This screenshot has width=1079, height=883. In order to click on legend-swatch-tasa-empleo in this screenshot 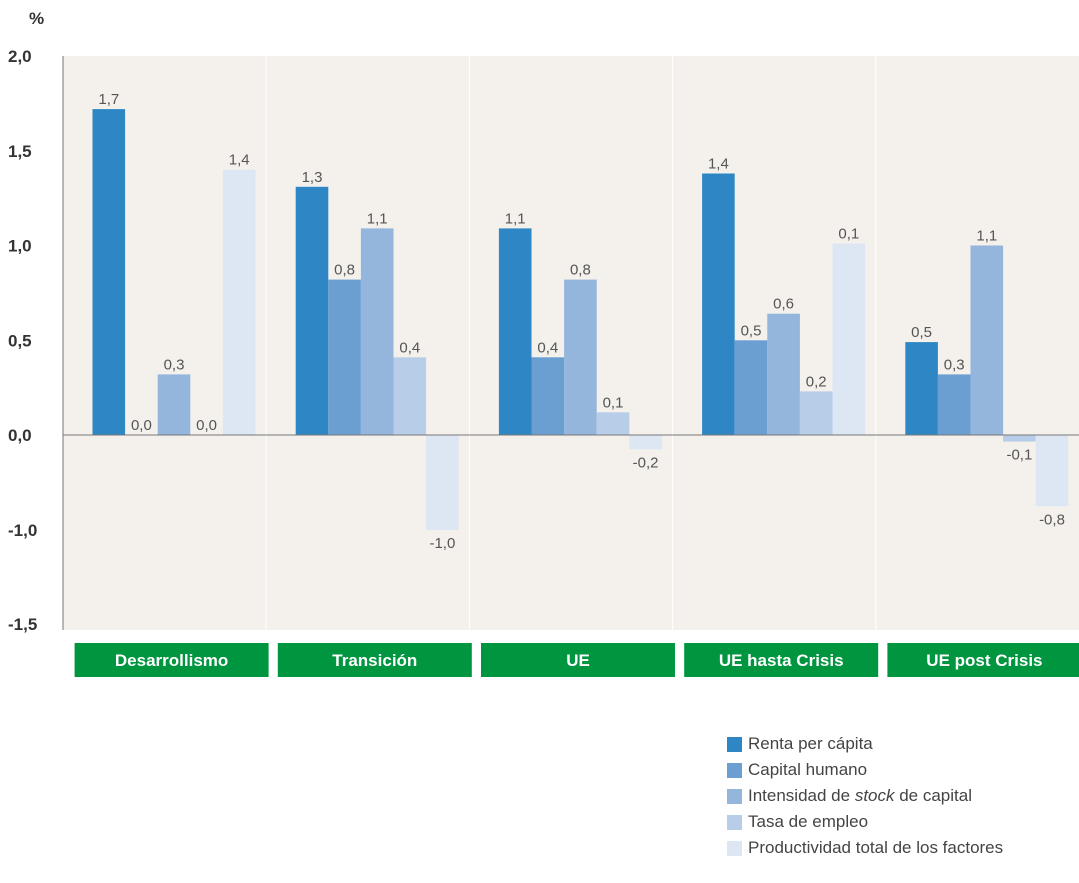, I will do `click(734, 822)`.